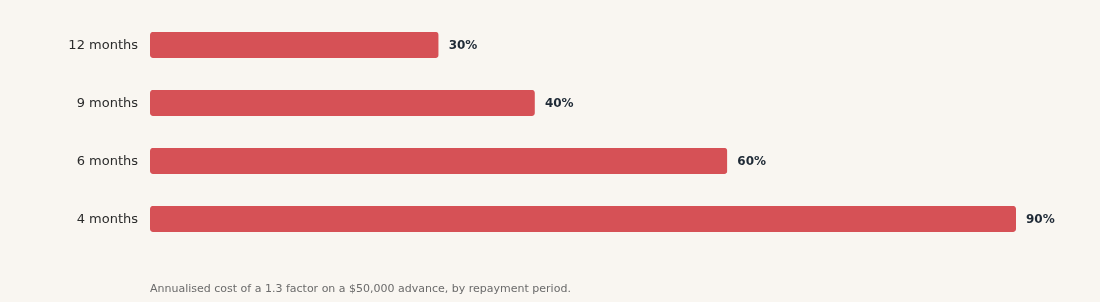 This screenshot has width=1100, height=302. Describe the element at coordinates (107, 160) in the screenshot. I see `y-tick-label: 6 months` at that location.